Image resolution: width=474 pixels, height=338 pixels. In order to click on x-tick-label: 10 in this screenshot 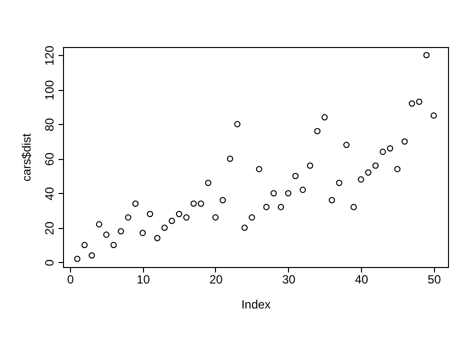, I will do `click(143, 279)`.